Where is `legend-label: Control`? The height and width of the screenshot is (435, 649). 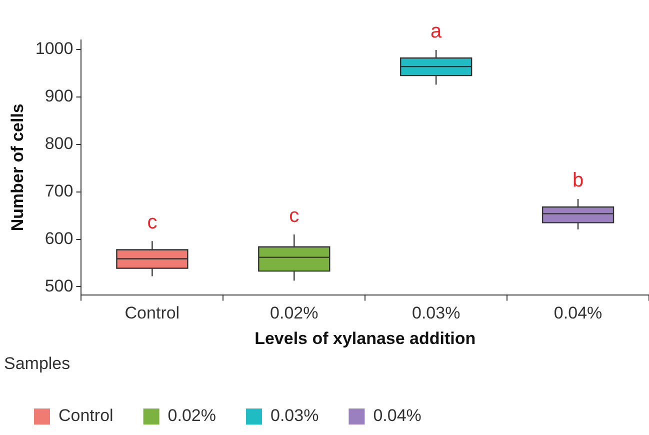 legend-label: Control is located at coordinates (86, 416).